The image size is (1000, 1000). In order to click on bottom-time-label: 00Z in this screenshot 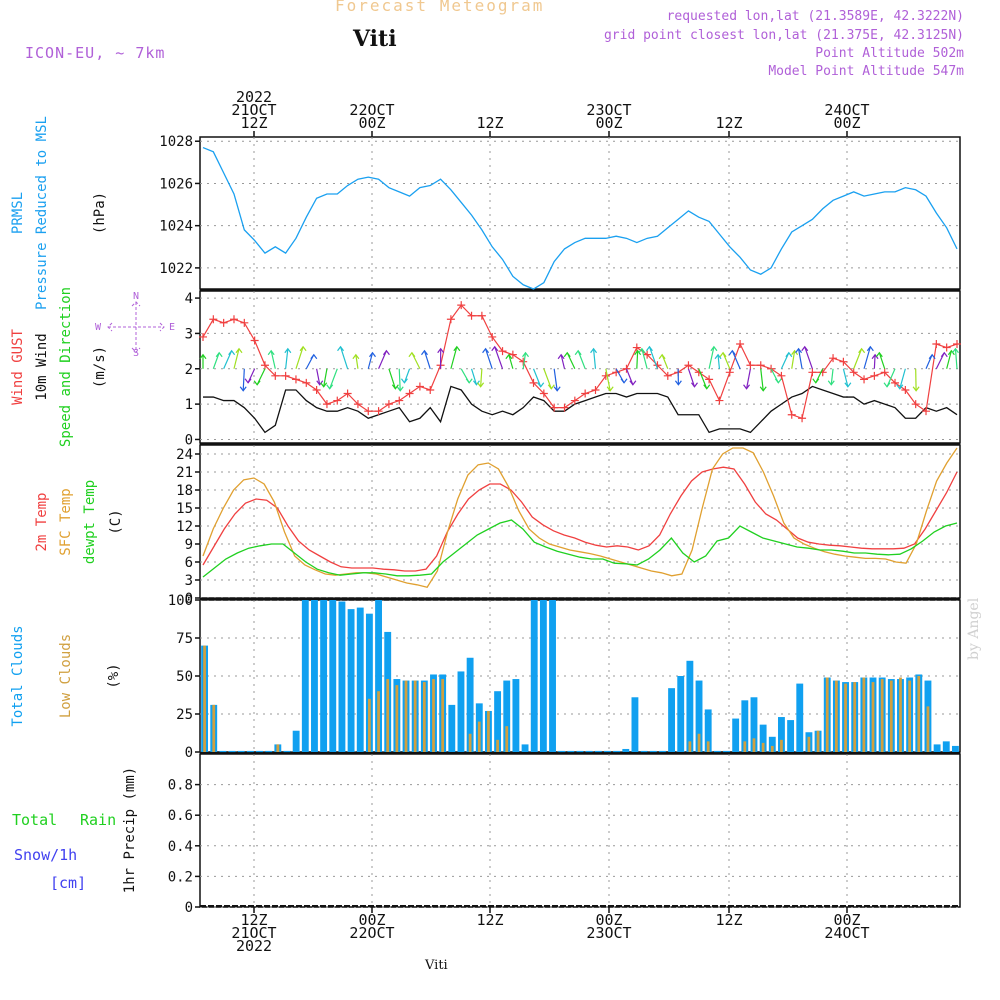, I will do `click(371, 920)`.